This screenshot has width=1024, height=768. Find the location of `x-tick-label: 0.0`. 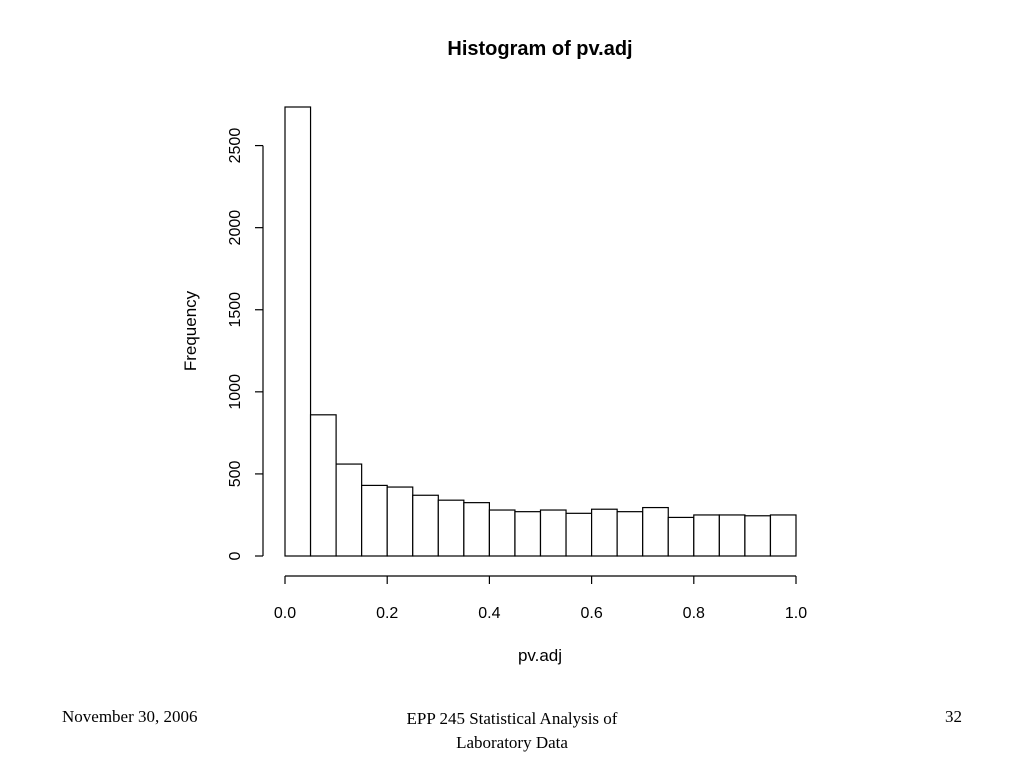

x-tick-label: 0.0 is located at coordinates (285, 613).